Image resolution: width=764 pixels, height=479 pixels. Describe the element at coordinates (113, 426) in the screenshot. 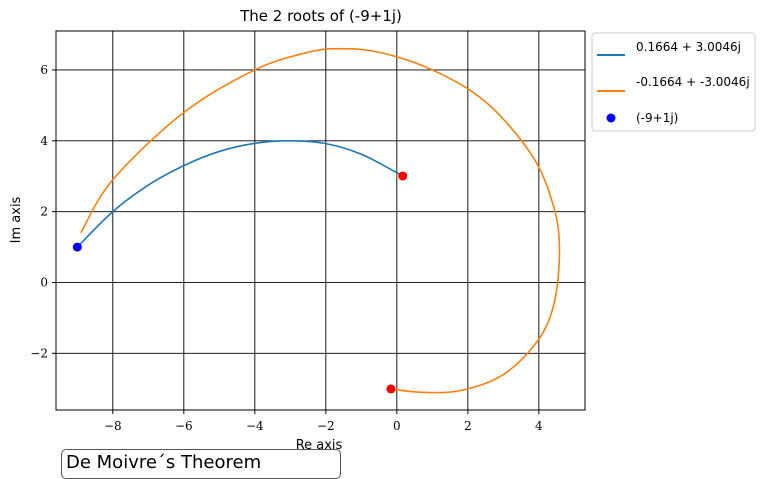

I see `x-tick-label: −8` at that location.